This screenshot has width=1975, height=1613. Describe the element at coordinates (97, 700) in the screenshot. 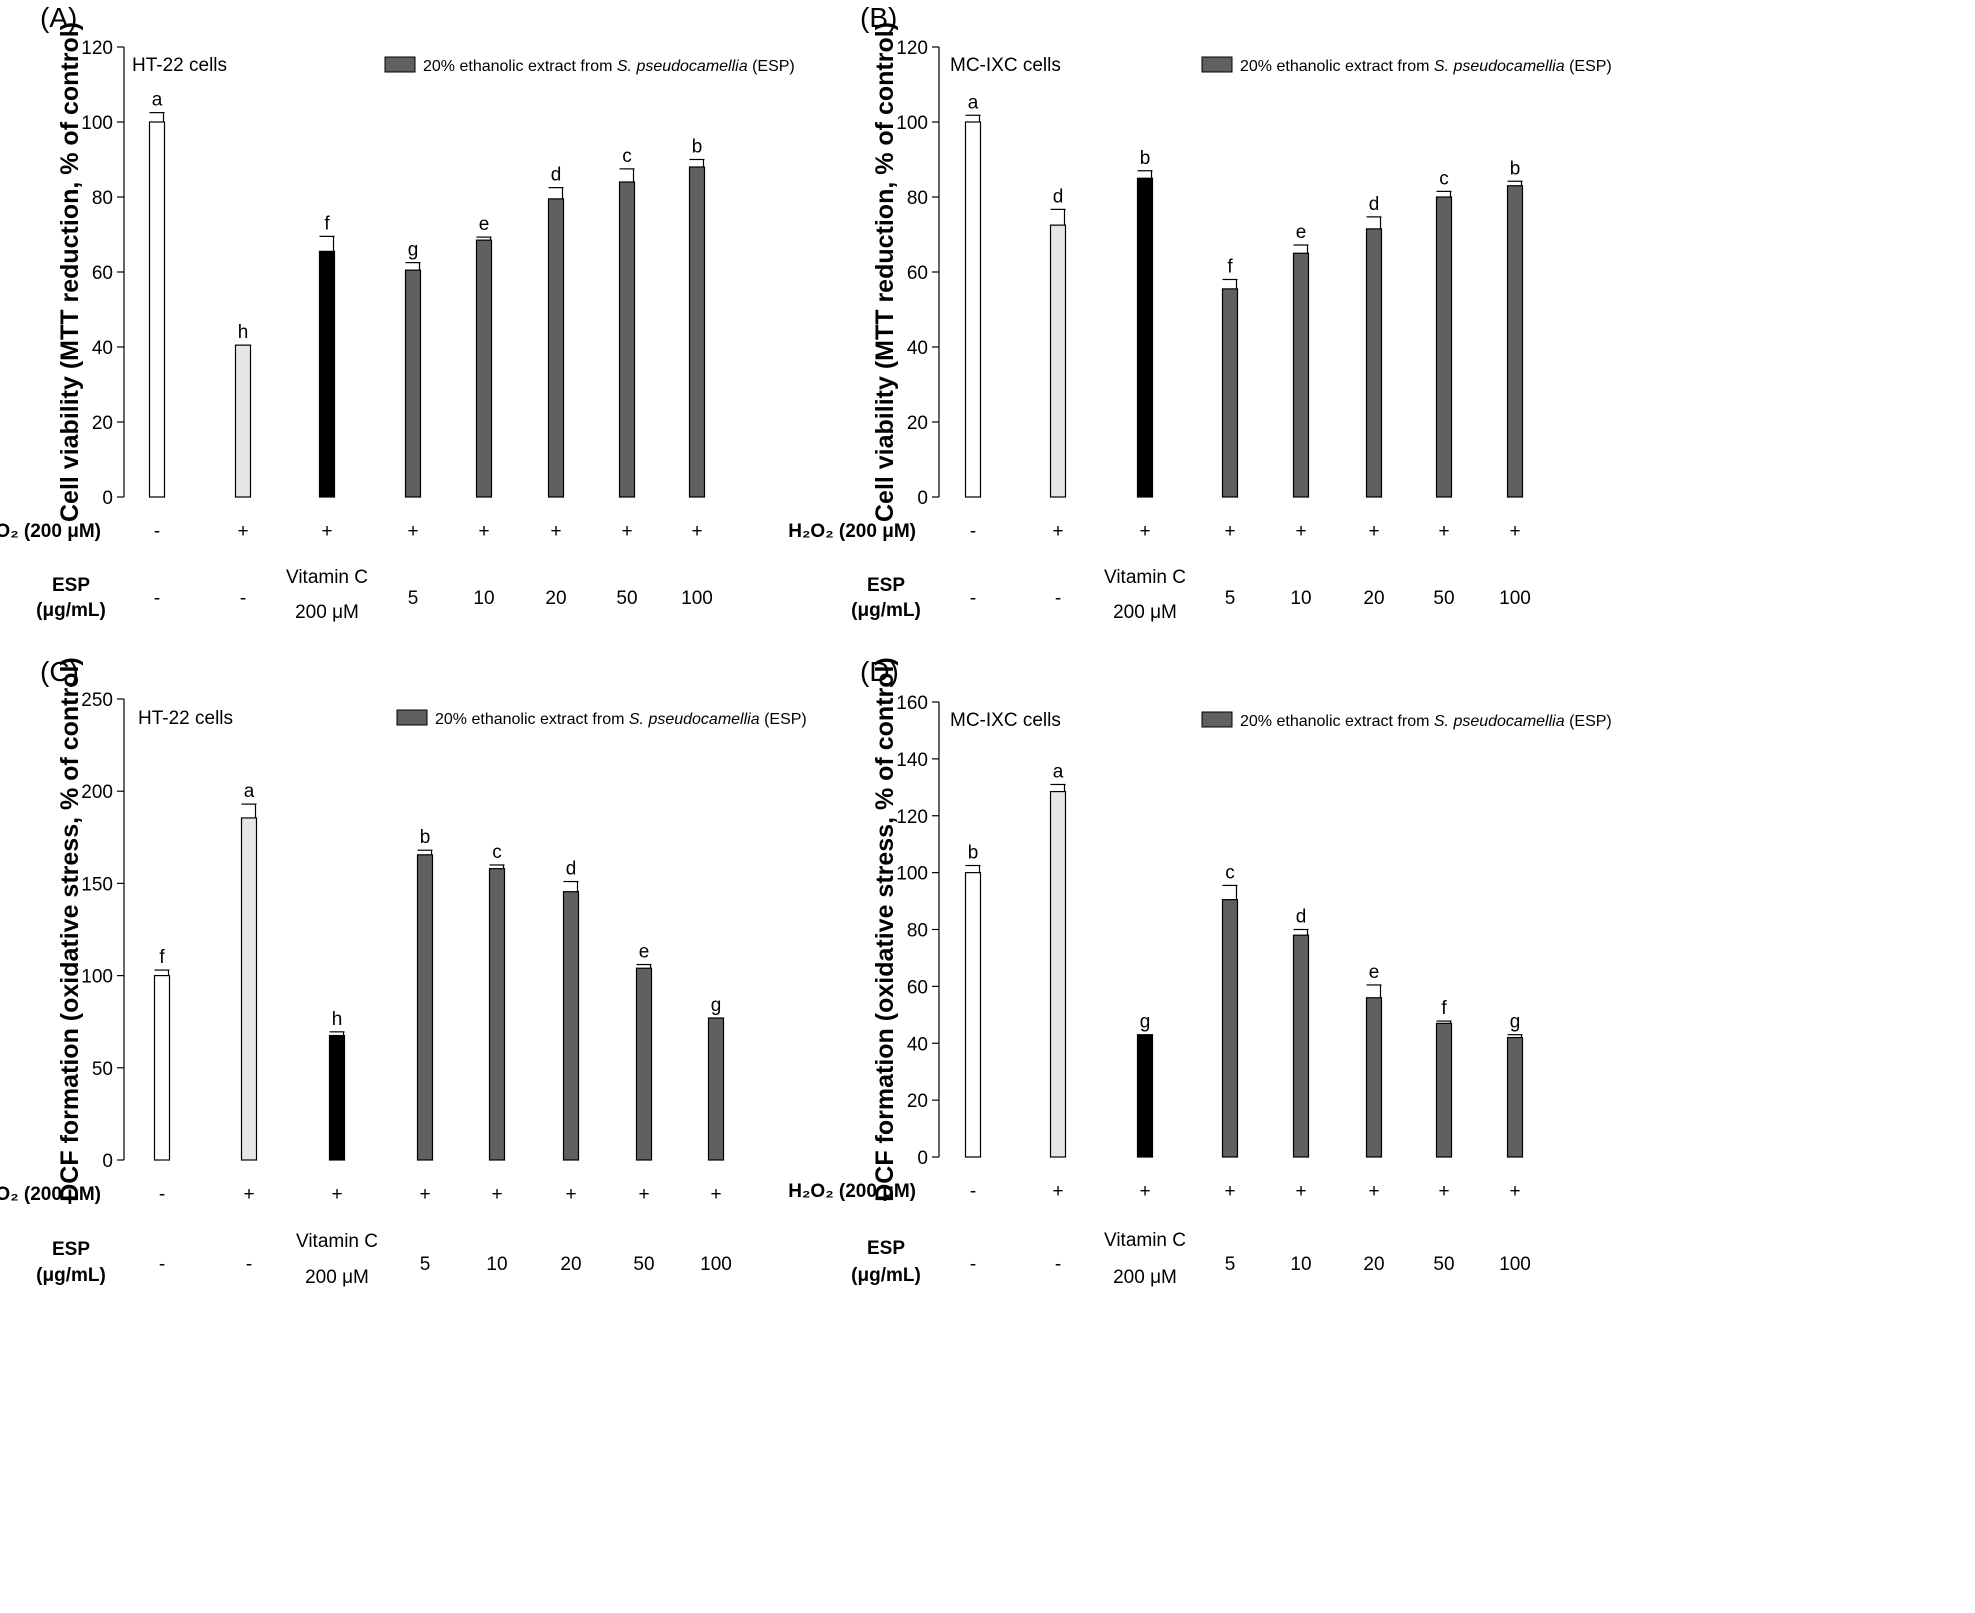

I see `y-tick-label: 250` at that location.